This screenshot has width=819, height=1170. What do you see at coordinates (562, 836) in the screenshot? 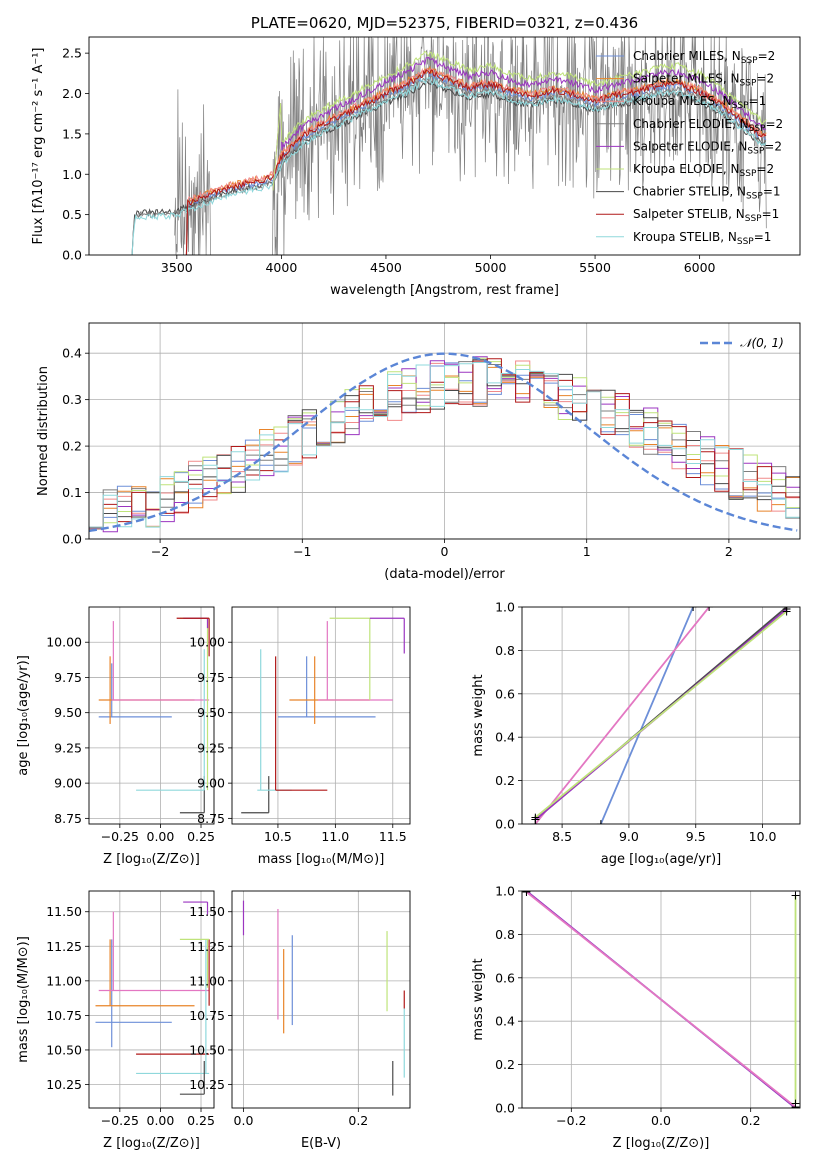
I see `x-tick-label: 8.5` at bounding box center [562, 836].